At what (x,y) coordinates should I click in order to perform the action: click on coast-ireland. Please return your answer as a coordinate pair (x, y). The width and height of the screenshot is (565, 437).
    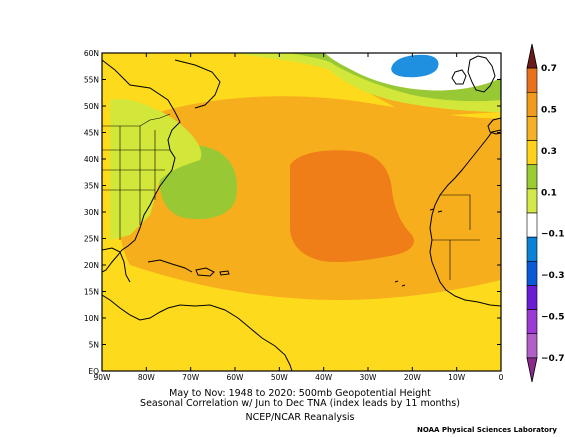
    Looking at the image, I should click on (459, 77).